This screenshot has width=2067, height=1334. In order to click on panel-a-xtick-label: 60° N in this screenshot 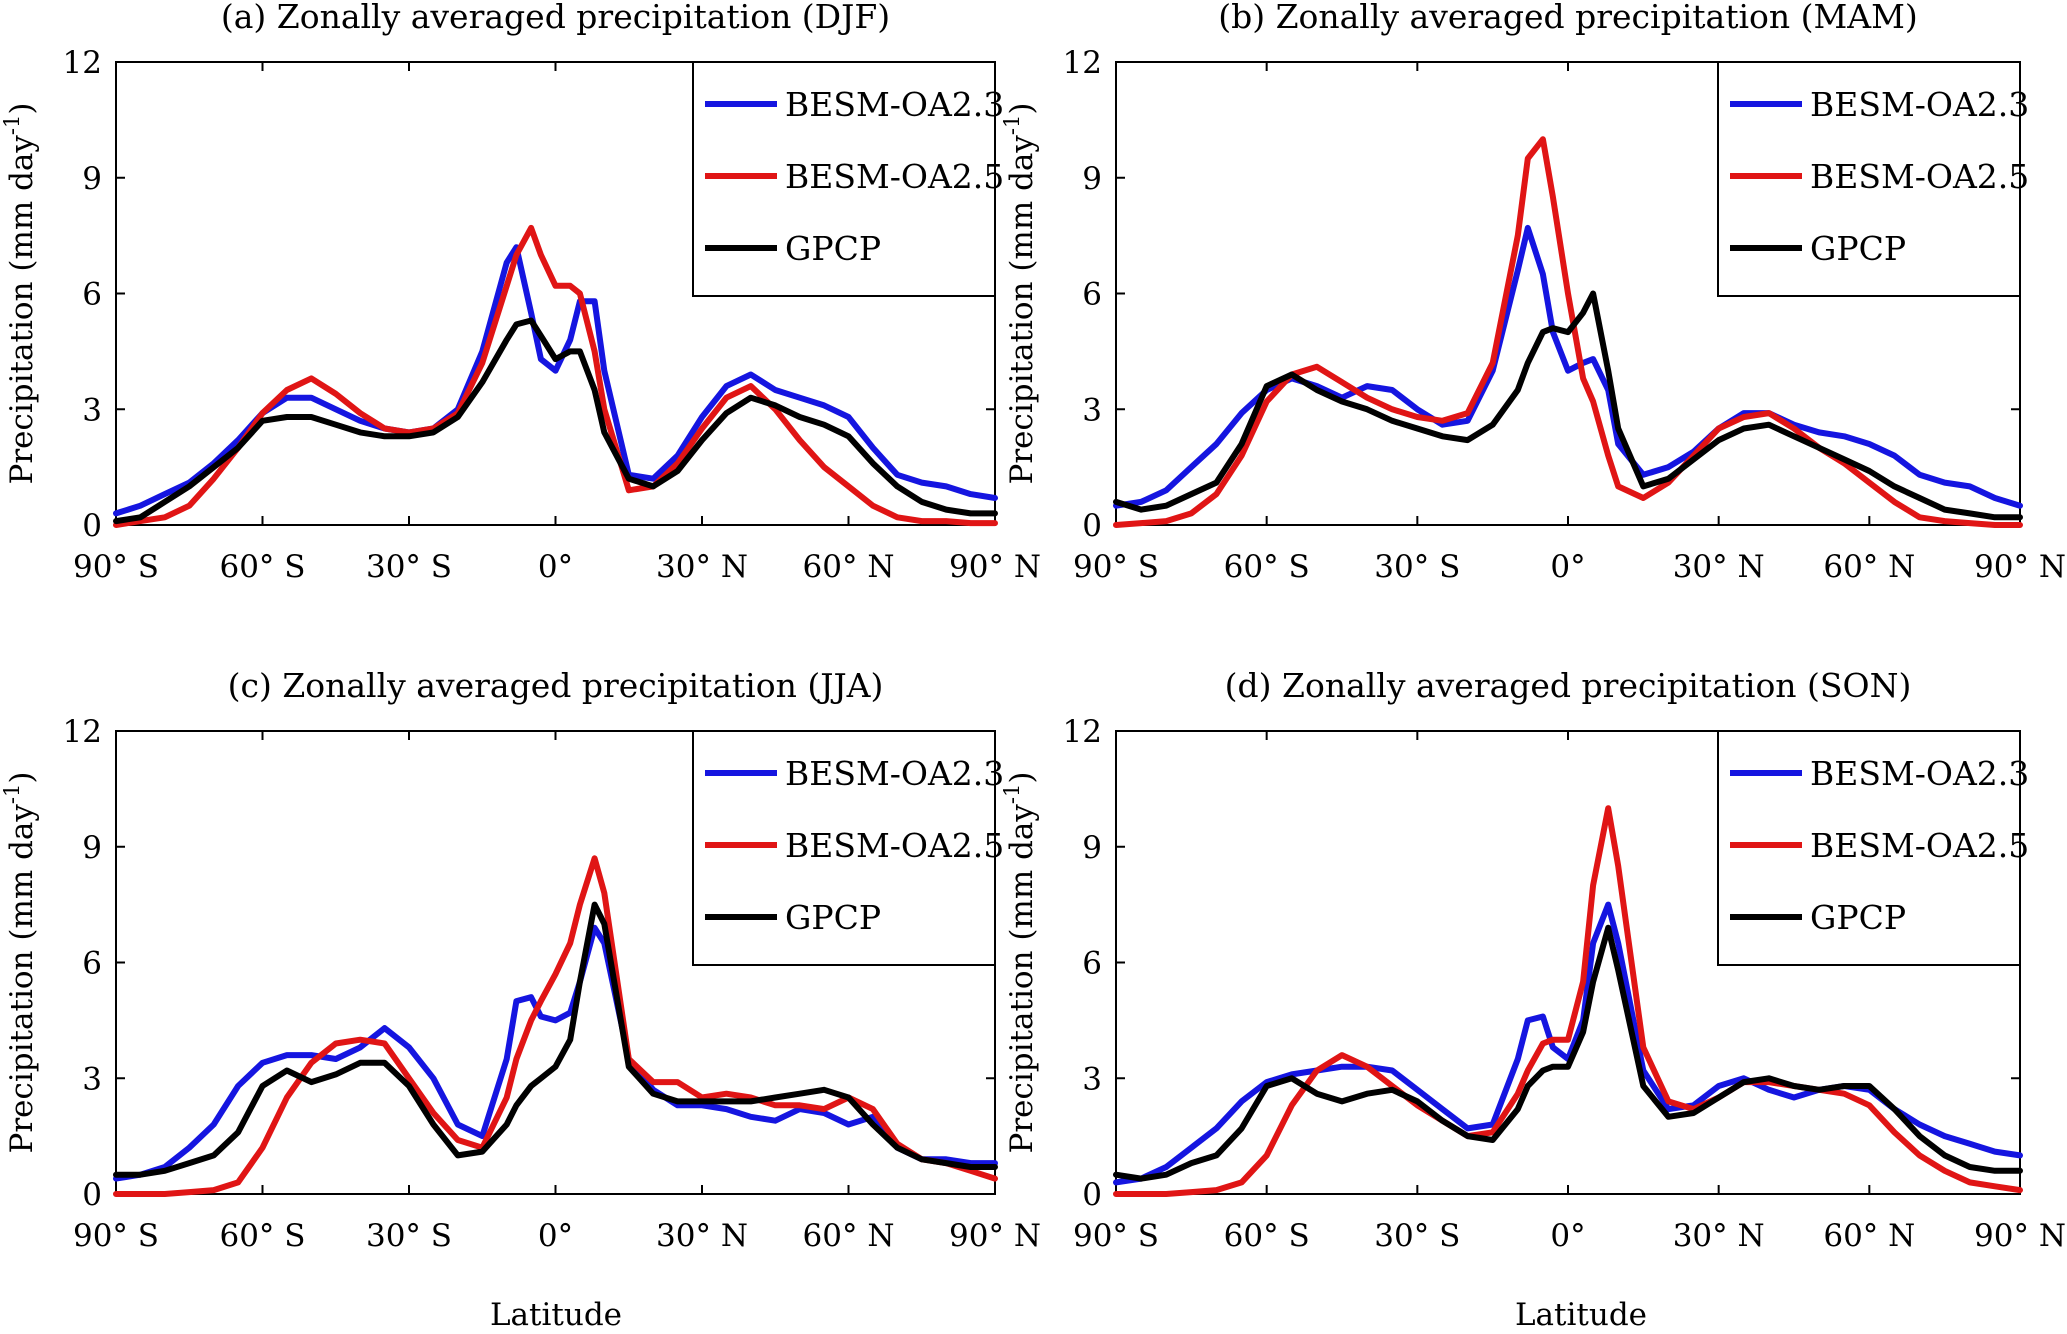, I will do `click(849, 567)`.